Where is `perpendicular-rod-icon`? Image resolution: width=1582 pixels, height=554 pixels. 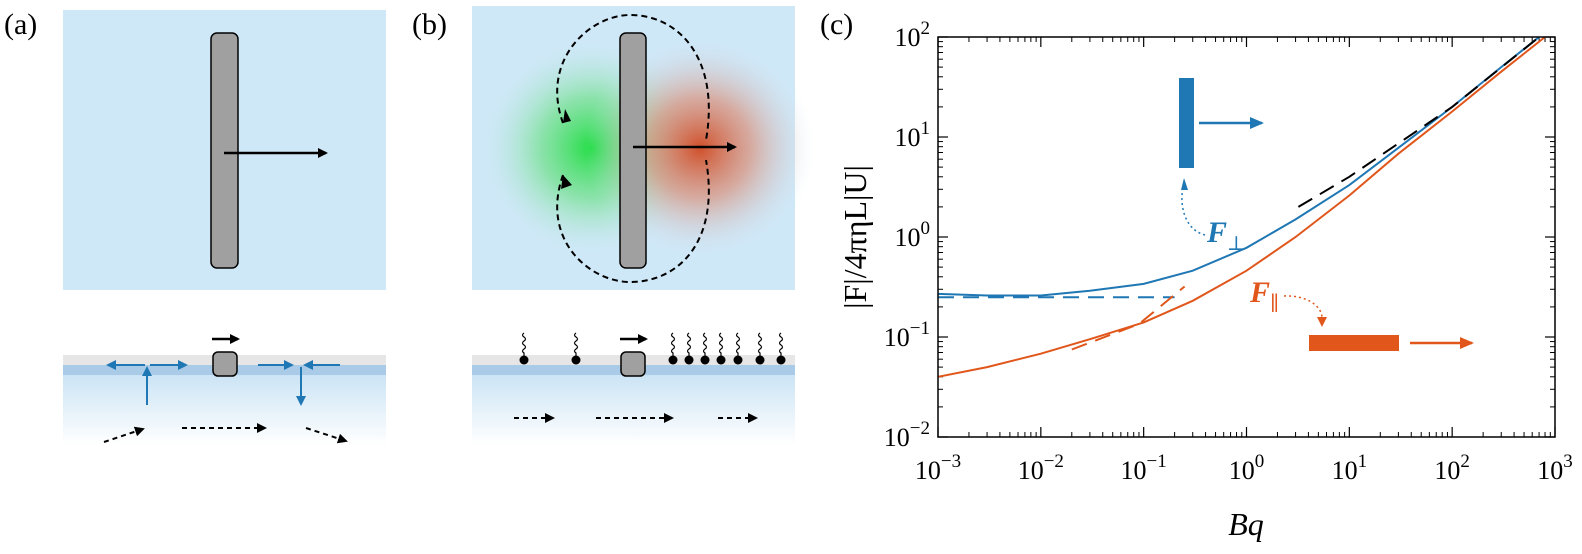 perpendicular-rod-icon is located at coordinates (1186, 123).